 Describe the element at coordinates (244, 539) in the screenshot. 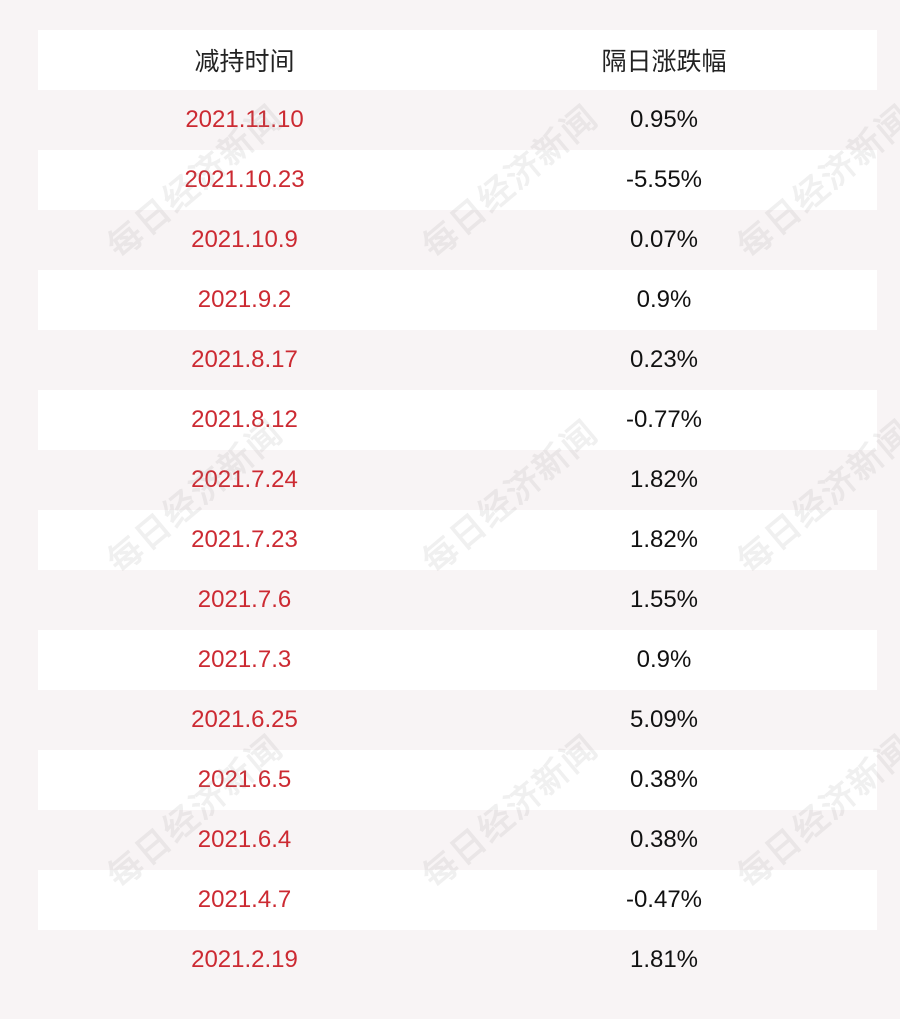

I see `reduction-date-cell: 2021.7.23` at that location.